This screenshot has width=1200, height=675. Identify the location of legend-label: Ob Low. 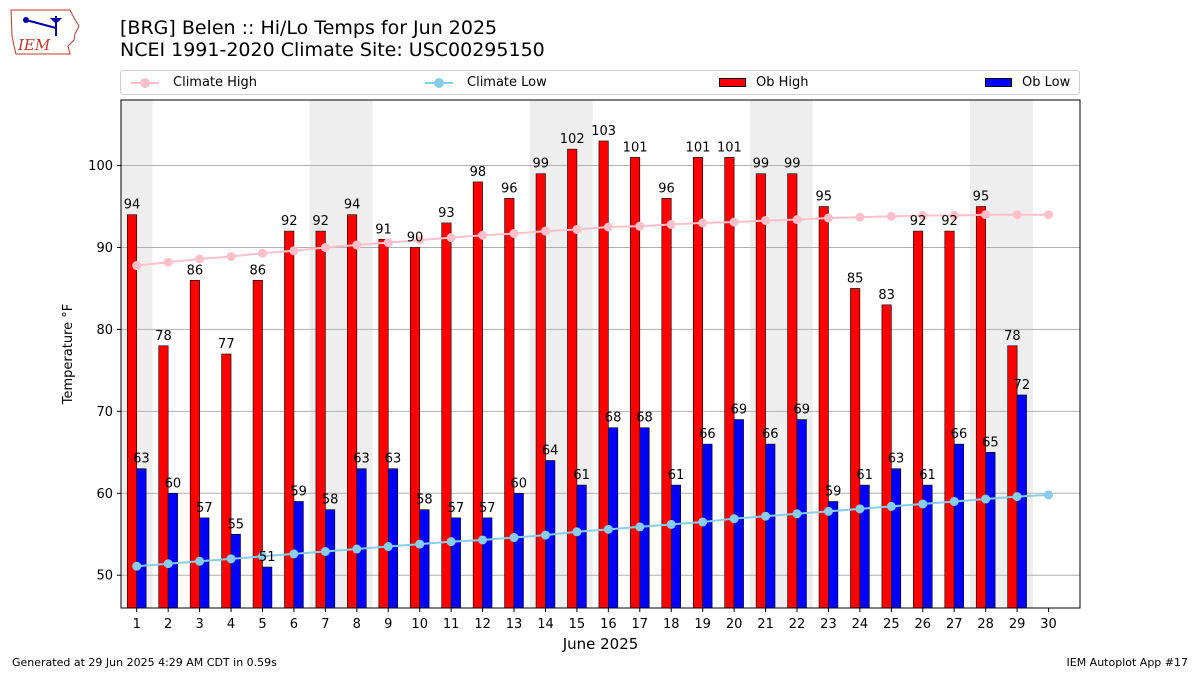
(1046, 82).